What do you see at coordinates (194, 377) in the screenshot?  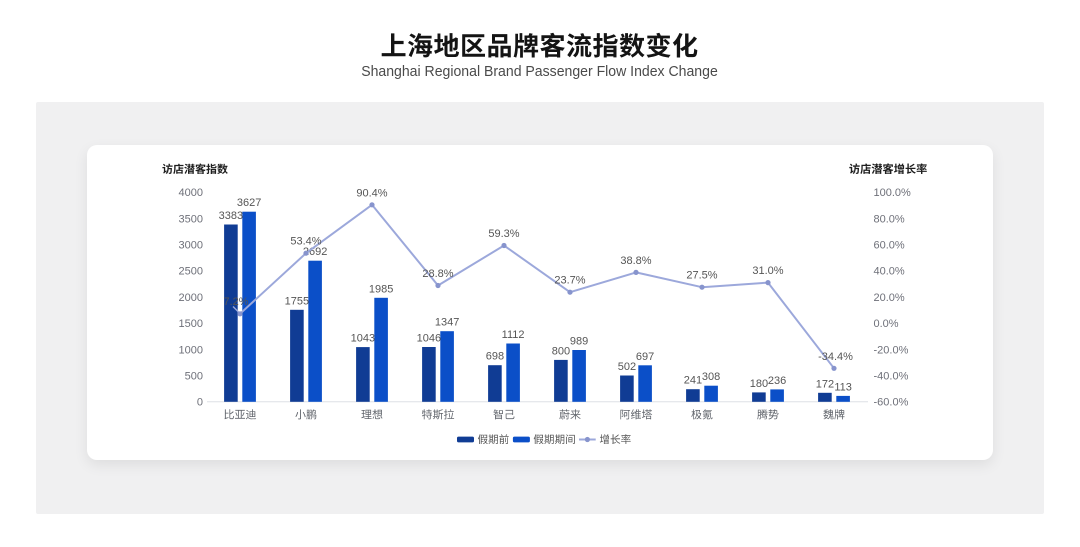 I see `svg-text: 500` at bounding box center [194, 377].